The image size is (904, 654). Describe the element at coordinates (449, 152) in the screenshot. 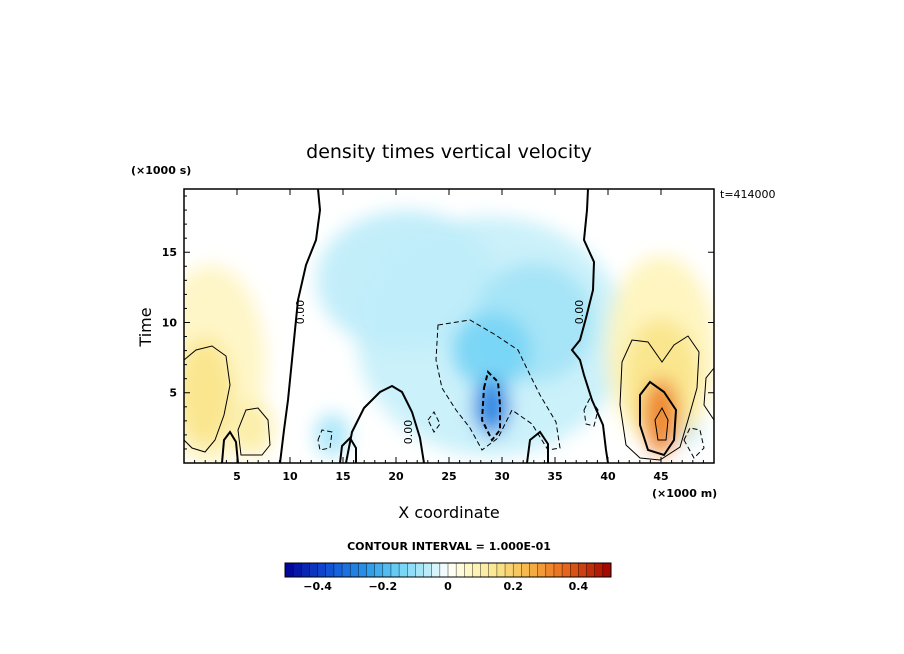

I see `chart-title: density times vertical velocity` at that location.